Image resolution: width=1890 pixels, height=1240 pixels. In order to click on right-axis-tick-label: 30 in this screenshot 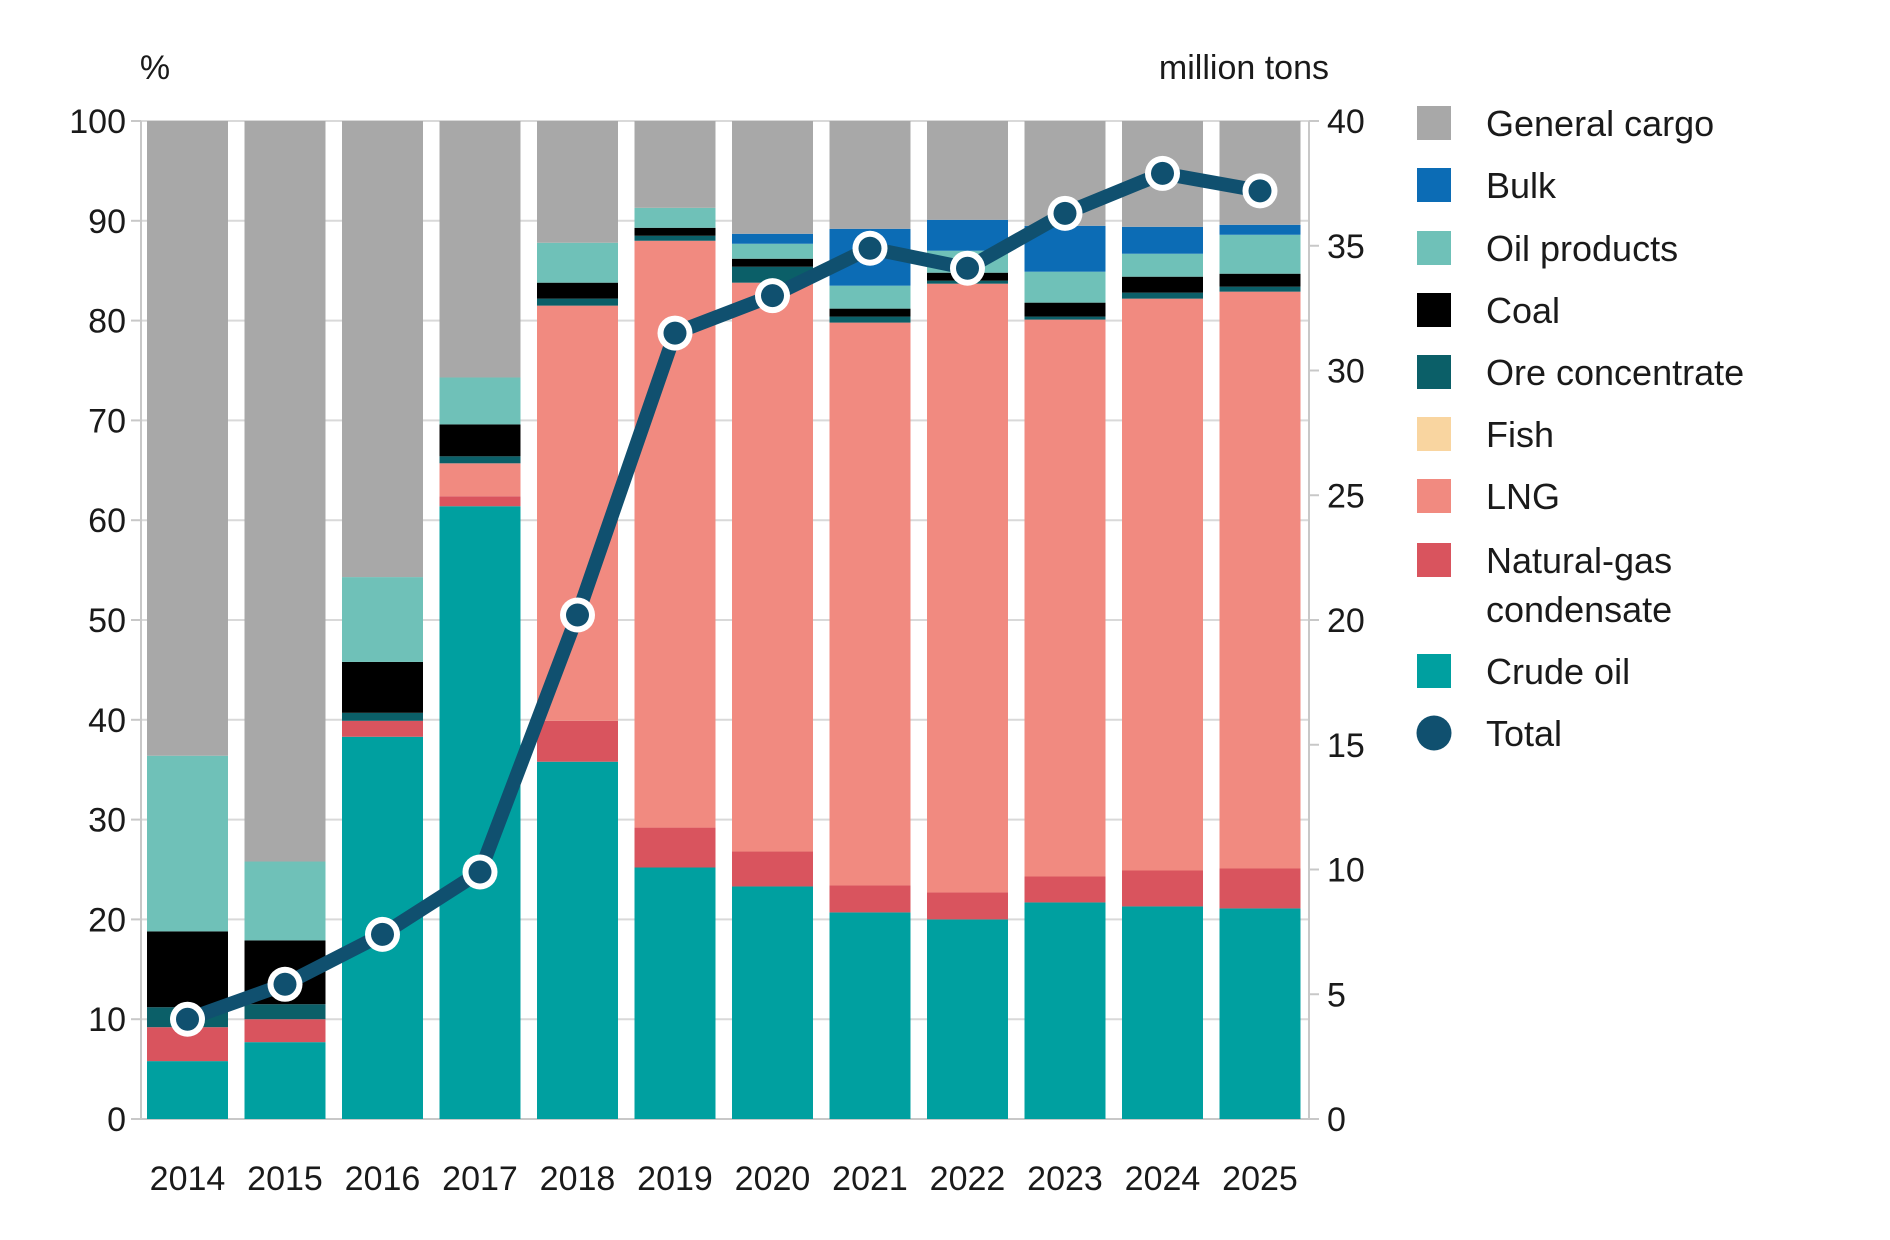, I will do `click(1346, 372)`.